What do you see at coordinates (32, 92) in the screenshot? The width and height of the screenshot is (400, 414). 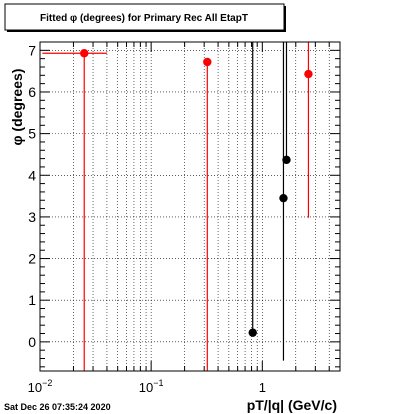 I see `y-tick-label: 6` at bounding box center [32, 92].